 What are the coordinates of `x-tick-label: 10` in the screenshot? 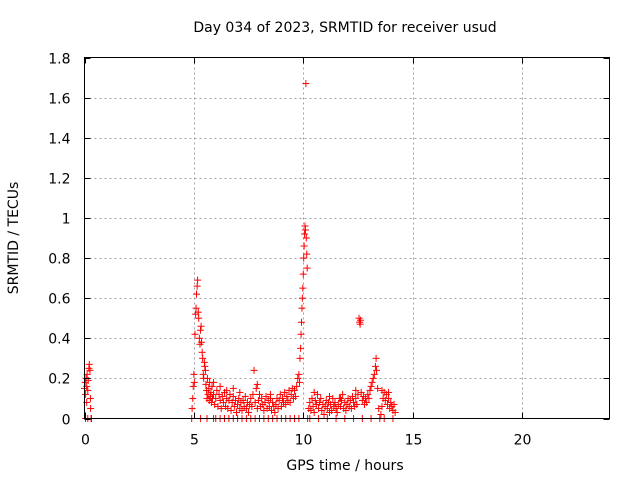 It's located at (304, 441).